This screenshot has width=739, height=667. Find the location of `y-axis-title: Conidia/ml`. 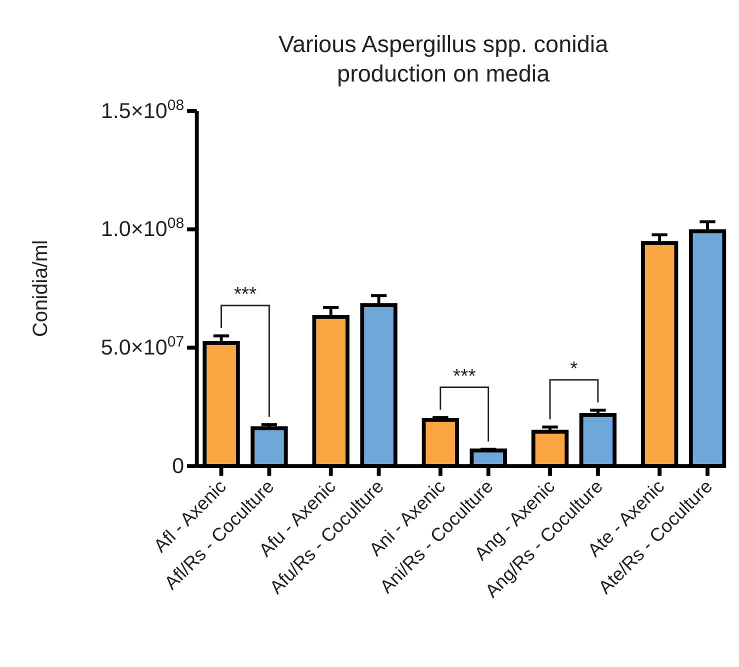

y-axis-title: Conidia/ml is located at coordinates (40, 289).